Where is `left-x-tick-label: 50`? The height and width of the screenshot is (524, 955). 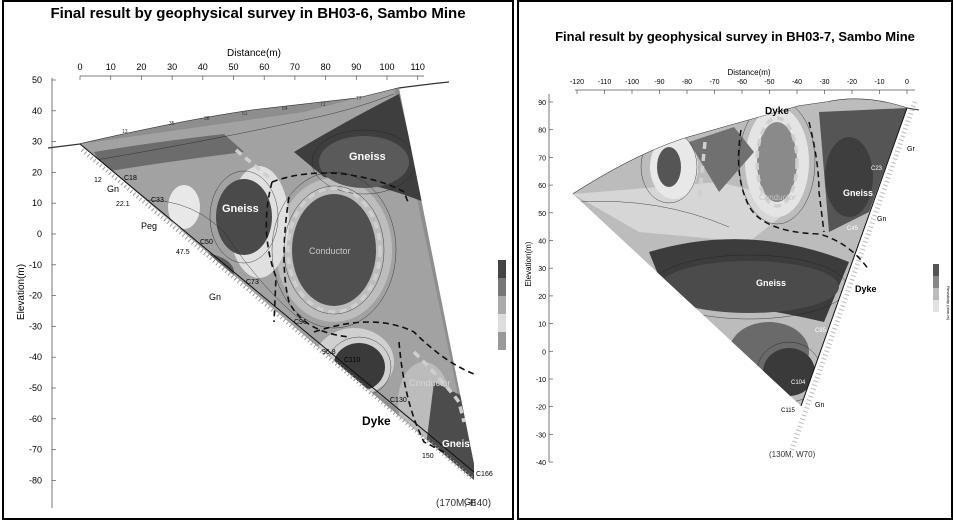 left-x-tick-label: 50 is located at coordinates (233, 67).